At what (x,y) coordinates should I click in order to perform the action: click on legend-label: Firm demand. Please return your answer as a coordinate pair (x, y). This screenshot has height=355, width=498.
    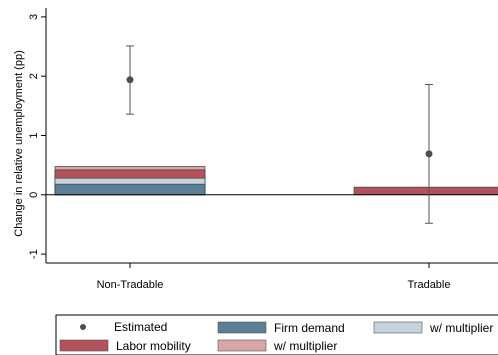
    Looking at the image, I should click on (309, 328).